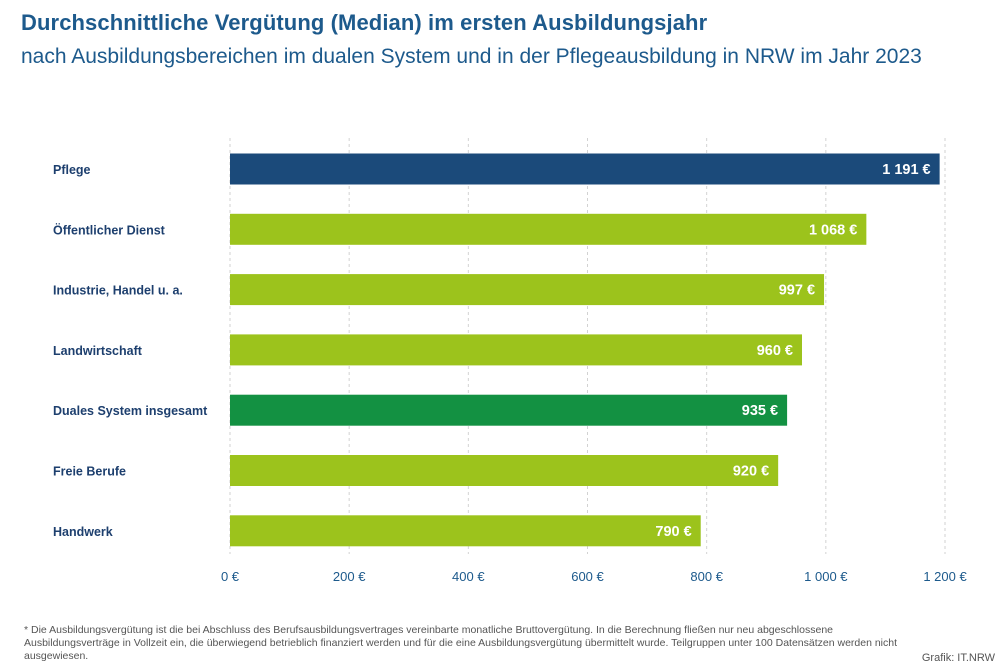 This screenshot has width=999, height=664. Describe the element at coordinates (775, 351) in the screenshot. I see `value-label: 960 €` at that location.